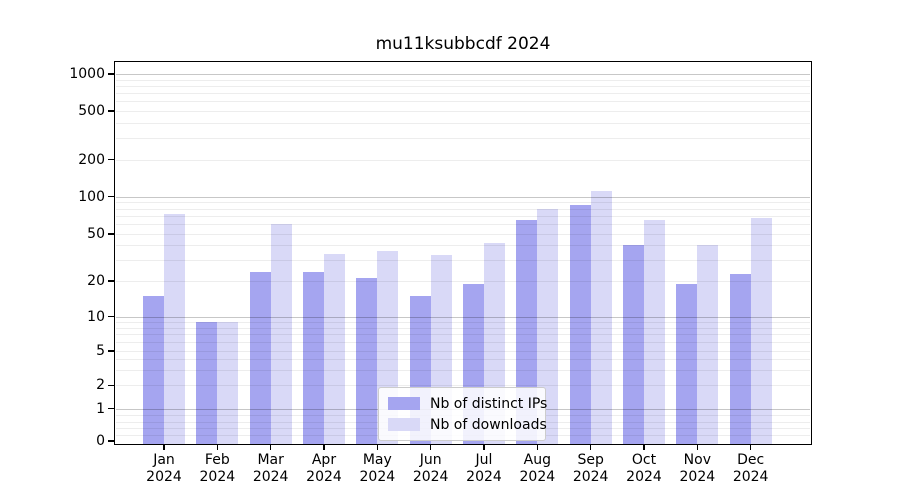 The height and width of the screenshot is (500, 900). Describe the element at coordinates (463, 44) in the screenshot. I see `chart-title: mu11ksubbcdf 2024` at that location.